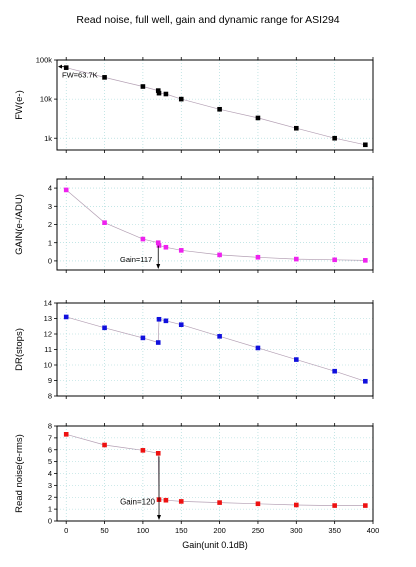 Image resolution: width=416 pixels, height=567 pixels. What do you see at coordinates (80, 75) in the screenshot?
I see `annotation-label: FW=63.7K` at bounding box center [80, 75].